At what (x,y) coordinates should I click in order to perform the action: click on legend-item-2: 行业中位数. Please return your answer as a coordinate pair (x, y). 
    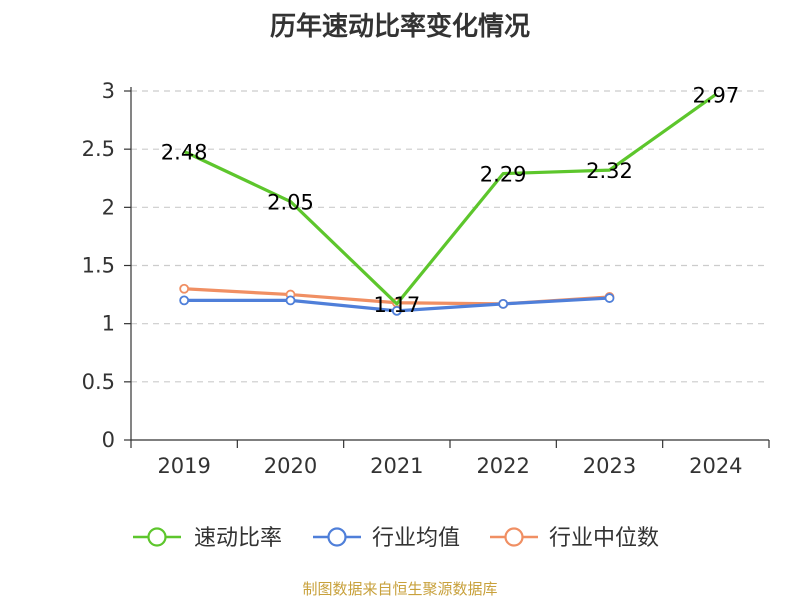
    Looking at the image, I should click on (574, 538).